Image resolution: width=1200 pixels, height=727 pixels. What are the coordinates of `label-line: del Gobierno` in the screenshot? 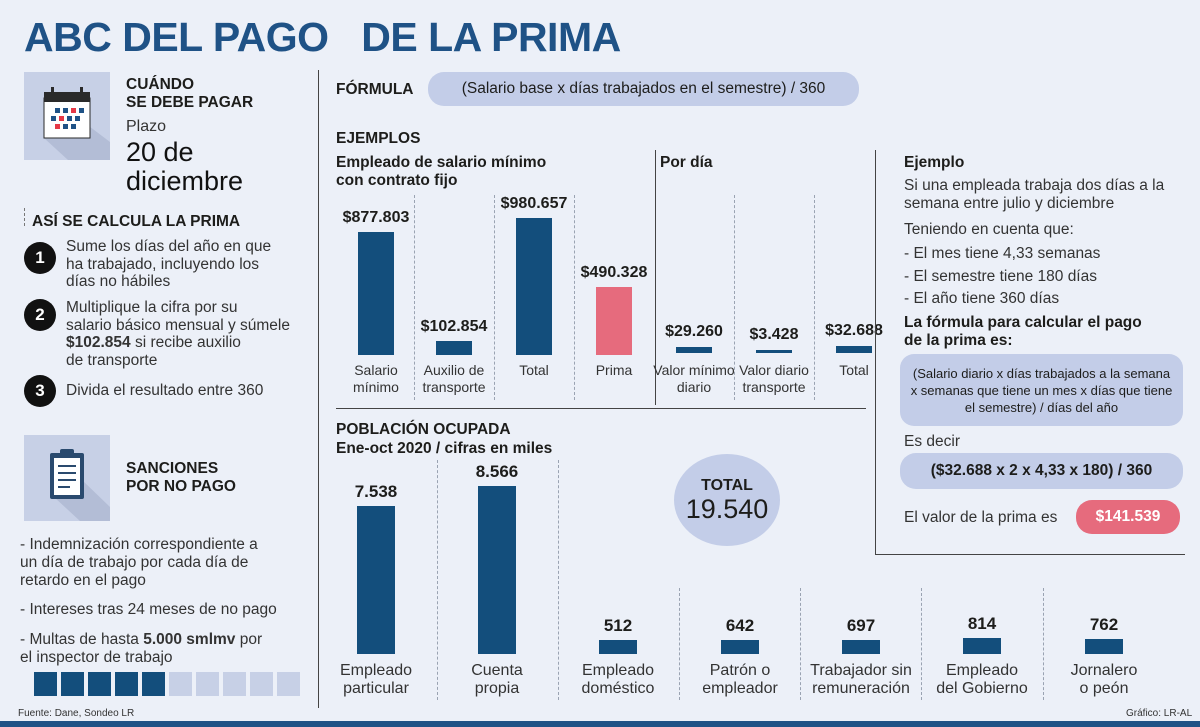 It's located at (982, 688).